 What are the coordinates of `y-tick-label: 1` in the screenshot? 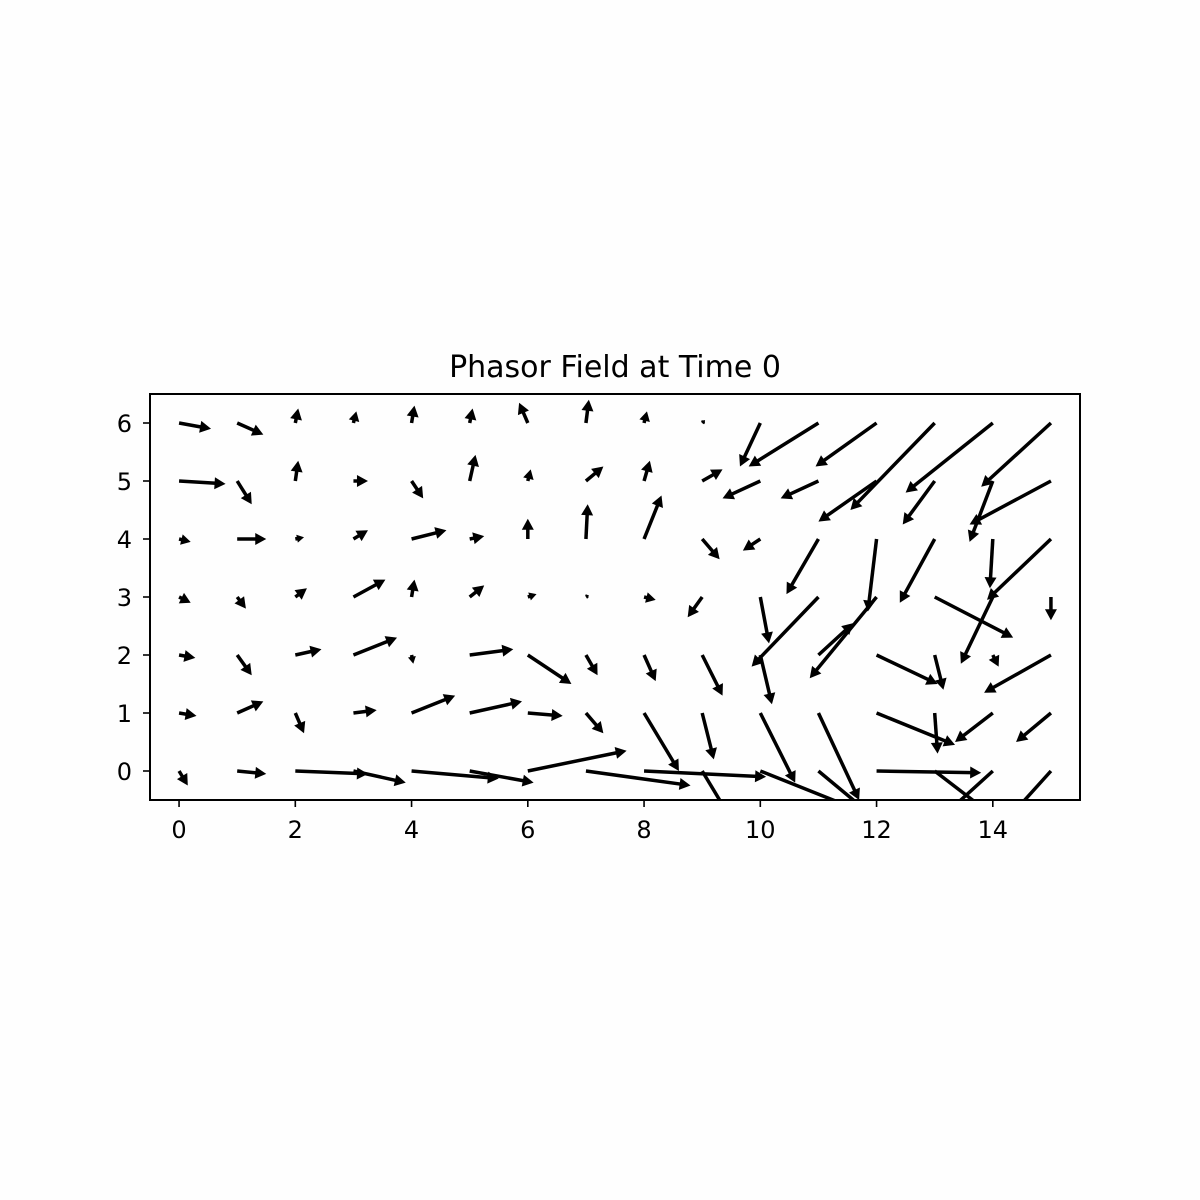 It's located at (124, 714).